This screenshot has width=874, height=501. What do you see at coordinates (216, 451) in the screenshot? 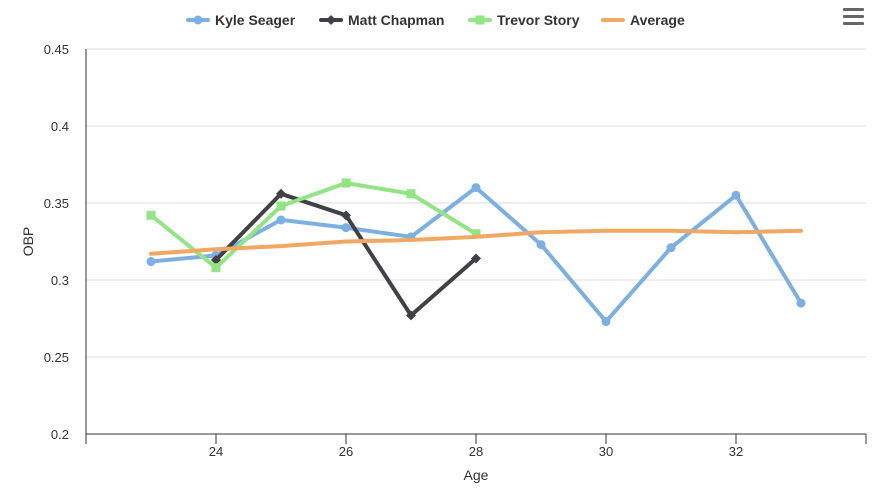
I see `x-tick-label: 24` at bounding box center [216, 451].